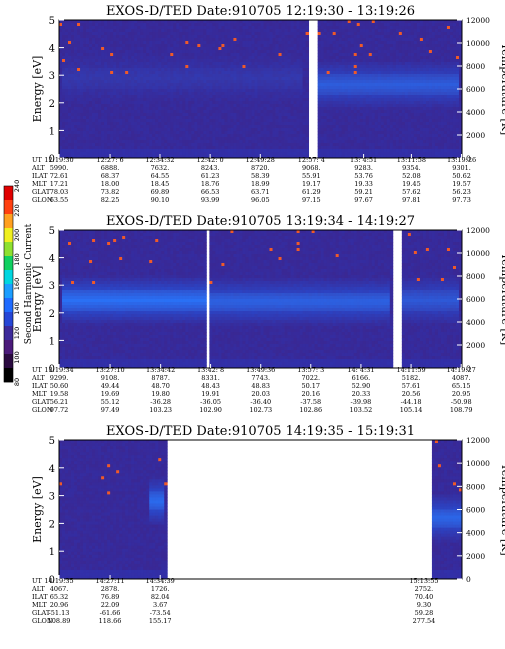 The width and height of the screenshot is (505, 649). Describe the element at coordinates (52, 524) in the screenshot. I see `energy-tick-label: 2` at that location.